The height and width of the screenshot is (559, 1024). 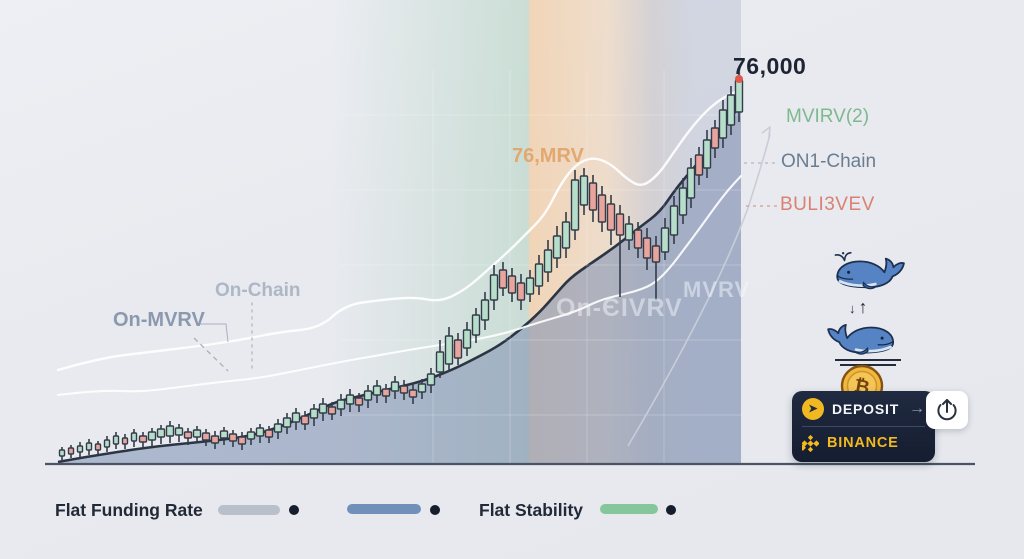 I want to click on deposit-glyph: ➤, so click(x=813, y=409).